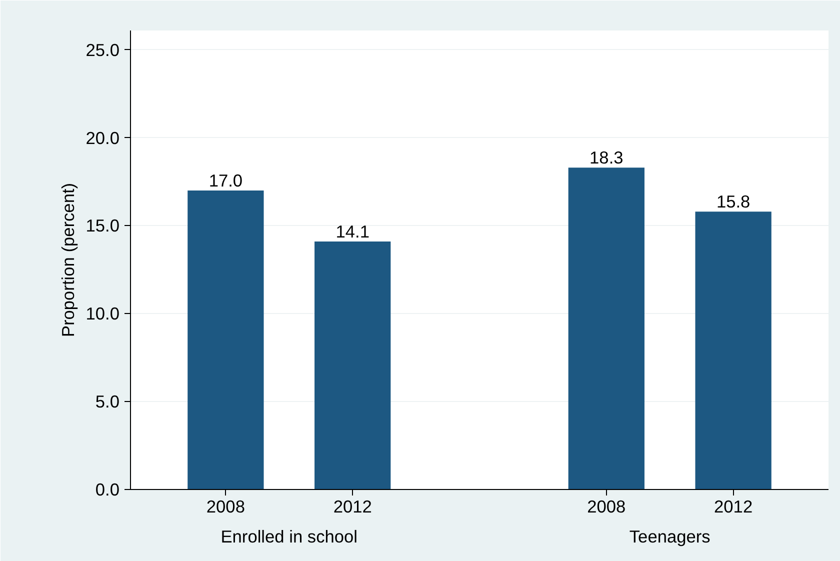 Image resolution: width=840 pixels, height=561 pixels. What do you see at coordinates (103, 226) in the screenshot?
I see `y-tick-label: 15.0` at bounding box center [103, 226].